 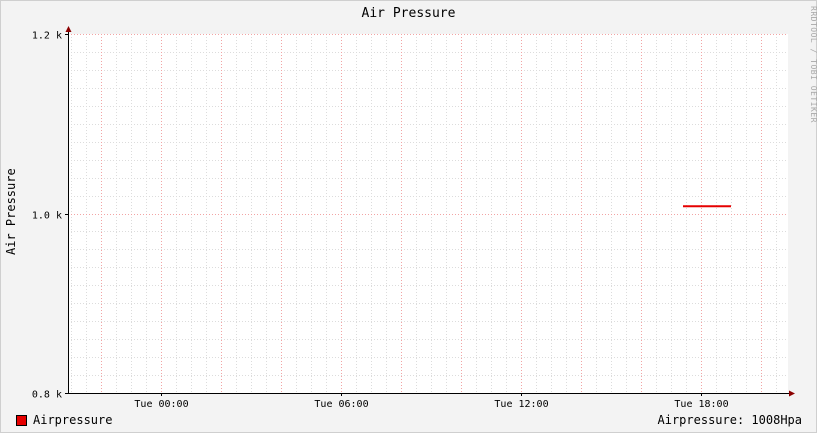 What do you see at coordinates (701, 404) in the screenshot?
I see `x-tick-label: Tue 18:00` at bounding box center [701, 404].